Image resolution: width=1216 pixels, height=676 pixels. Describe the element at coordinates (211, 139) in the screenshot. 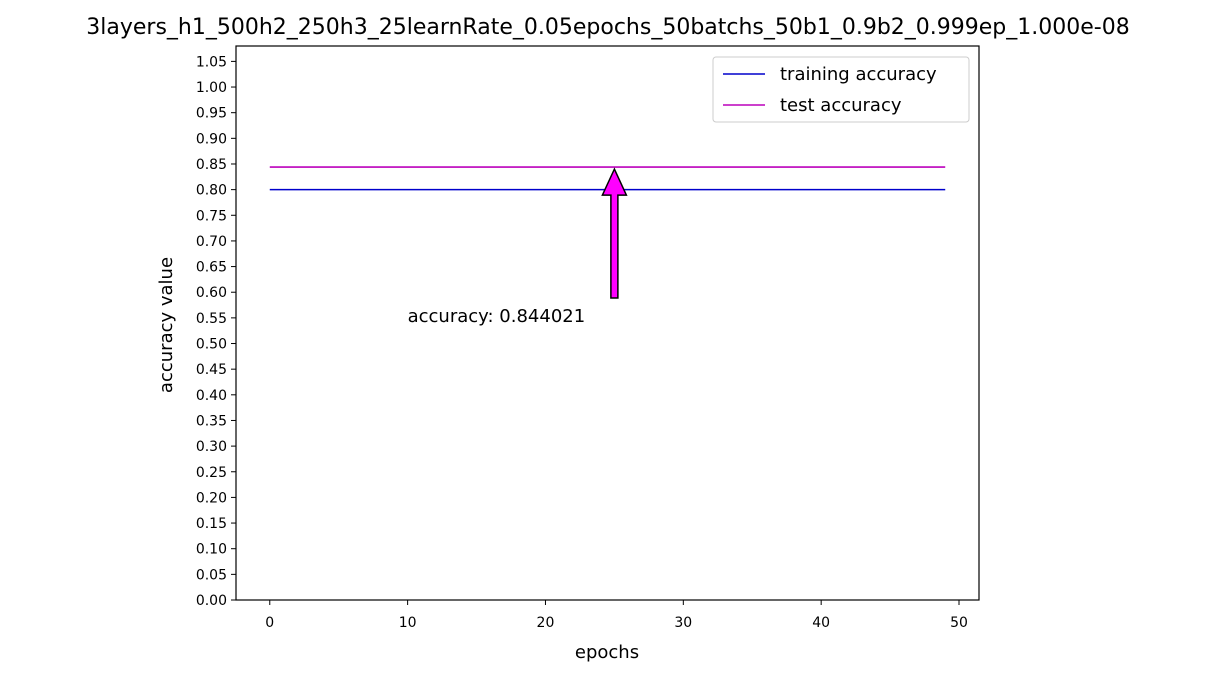

I see `y-tick-label: 0.90` at that location.